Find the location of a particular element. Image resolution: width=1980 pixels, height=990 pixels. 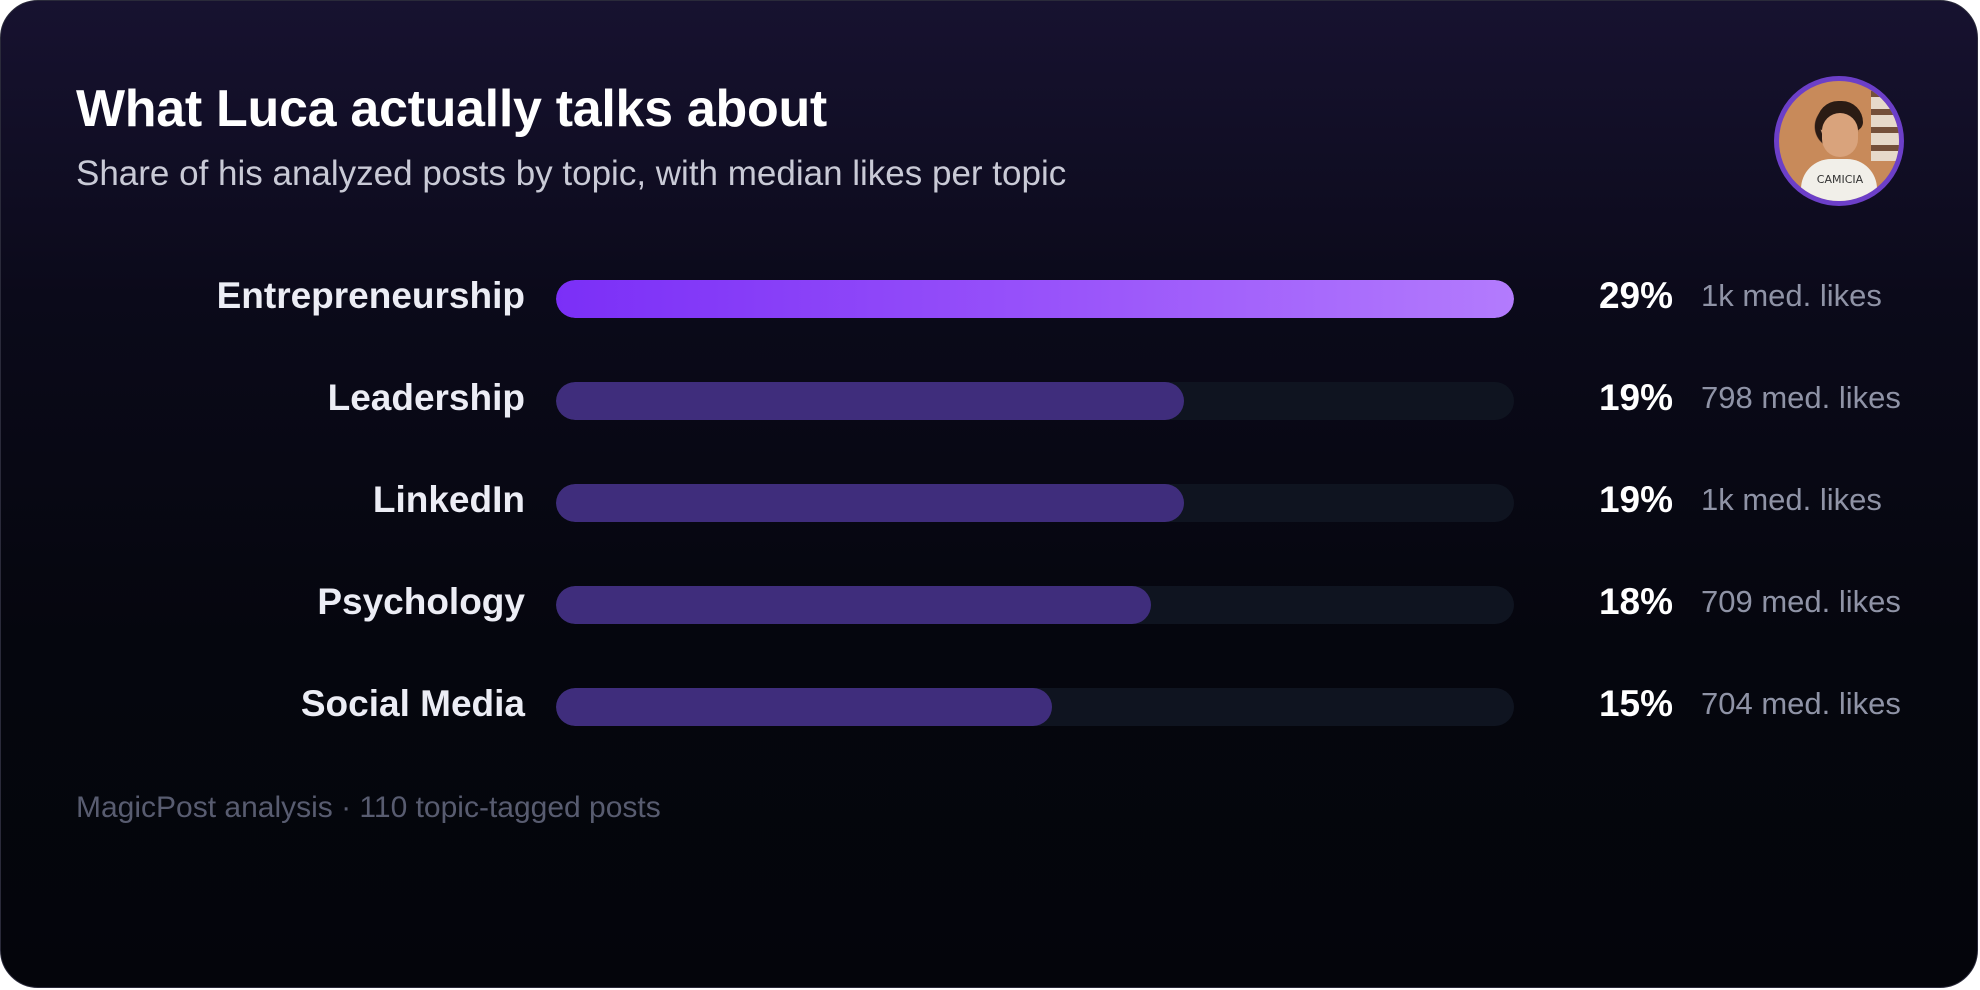

bar-row: LinkedIn 19% 1k med. likes is located at coordinates (989, 500).